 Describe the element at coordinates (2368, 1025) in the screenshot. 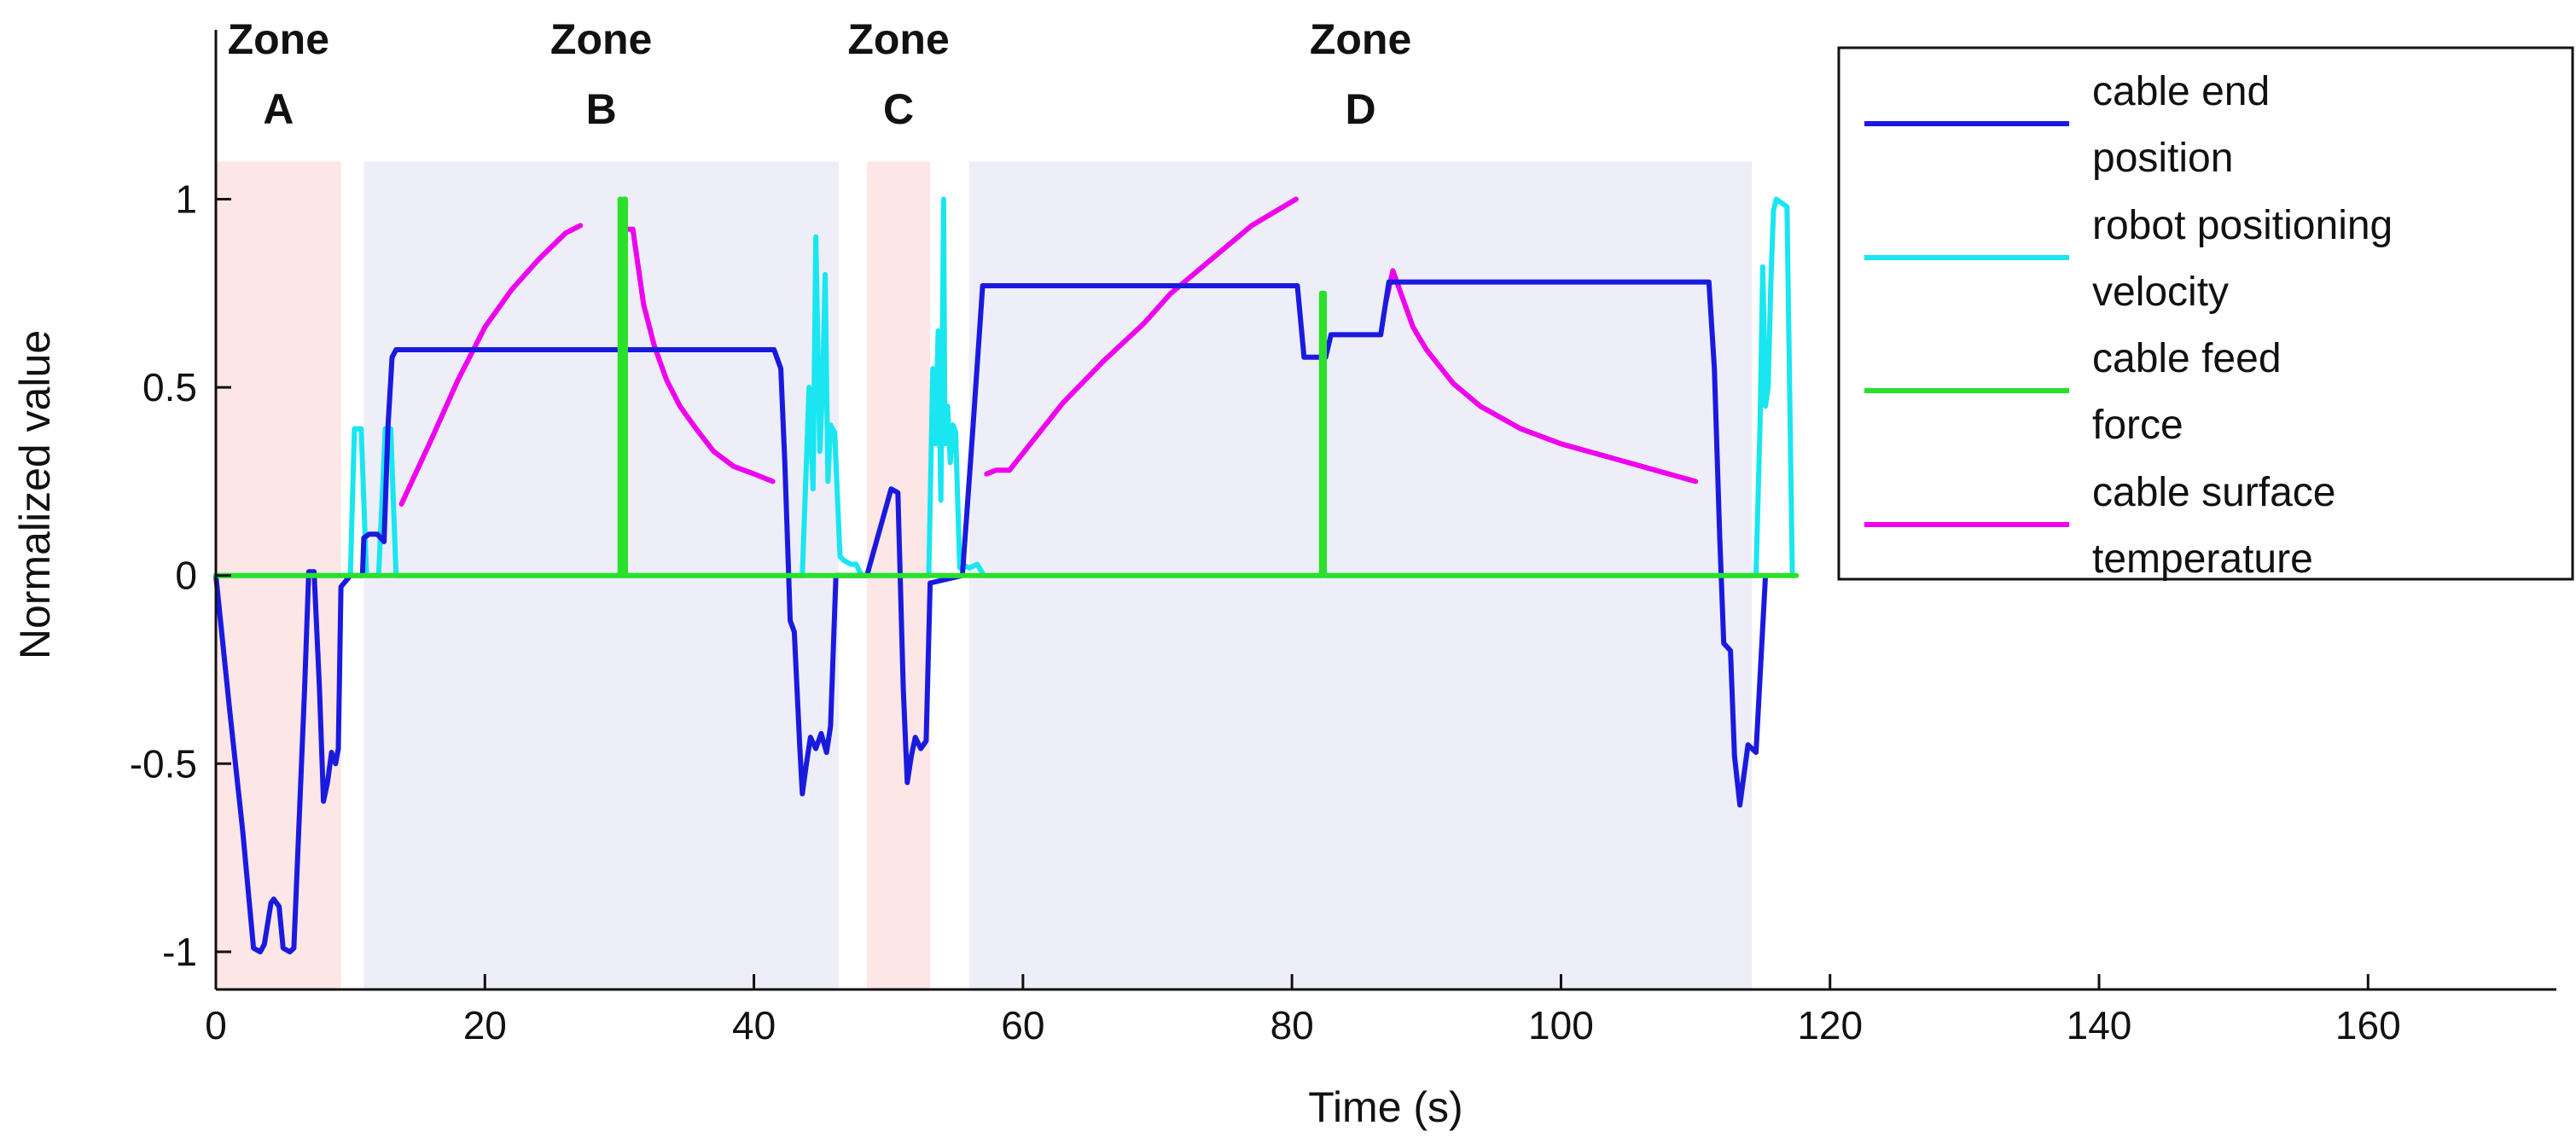

I see `x-tick-label: 160` at that location.